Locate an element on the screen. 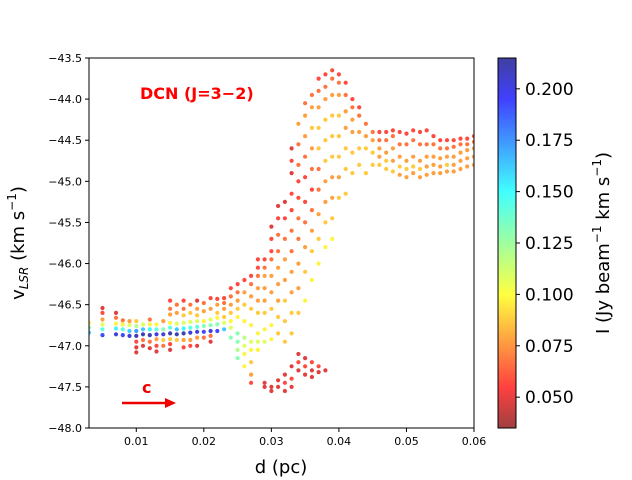  colorbar-tick-label: 0.200 is located at coordinates (549, 90).